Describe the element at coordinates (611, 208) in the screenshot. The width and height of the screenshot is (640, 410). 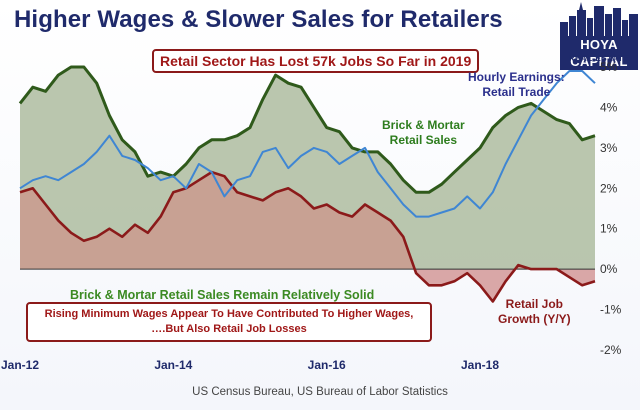
I see `y-axis-ticks: 5% 4% 3% 2% 1% 0% -1% -2%` at that location.